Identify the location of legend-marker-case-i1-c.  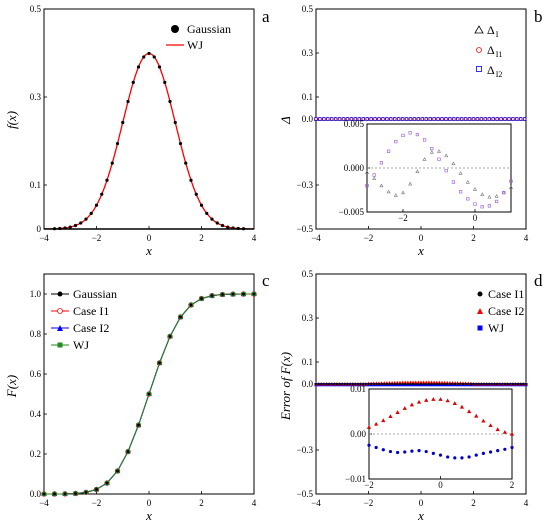
(60, 311).